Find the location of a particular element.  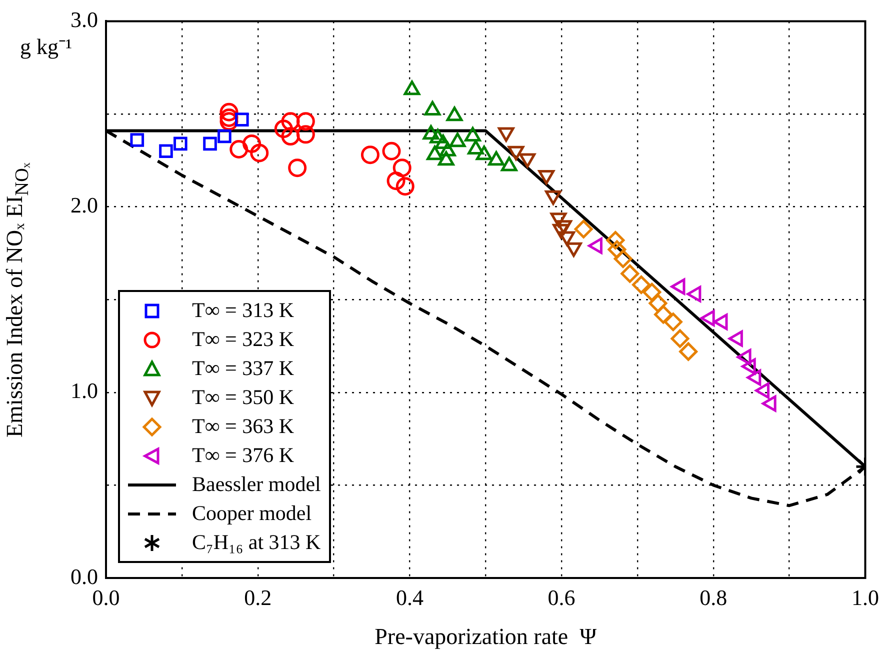

x-tick-label: 0.4 is located at coordinates (410, 597).